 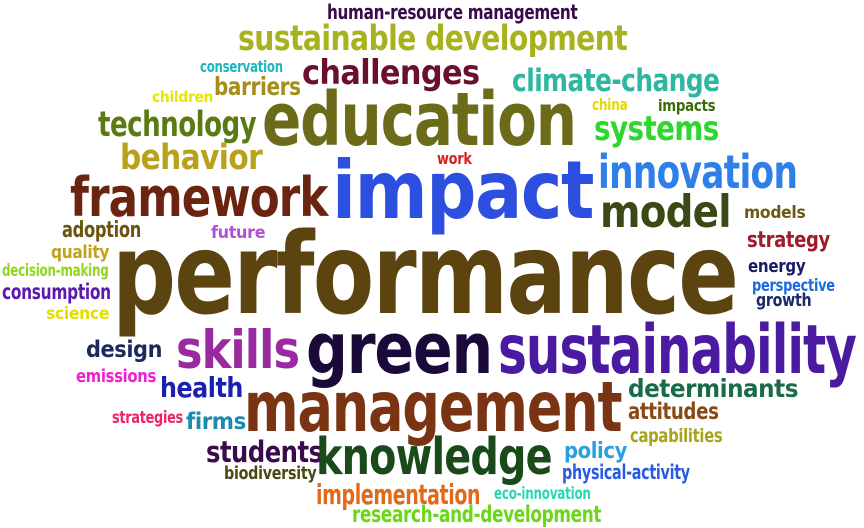 I want to click on word-determinants: determinants, so click(x=713, y=389).